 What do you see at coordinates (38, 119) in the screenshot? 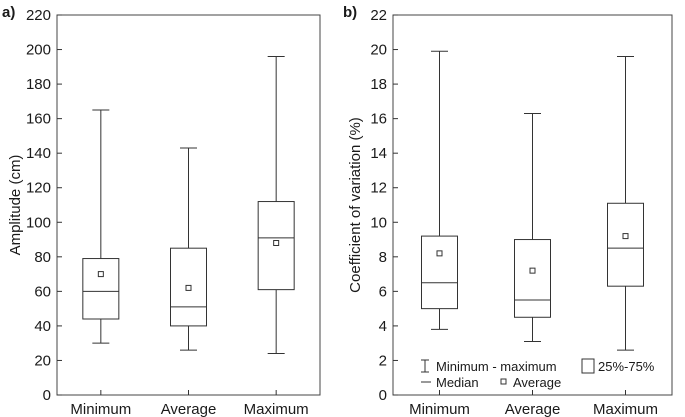
I see `y-tick-label: 160` at bounding box center [38, 119].